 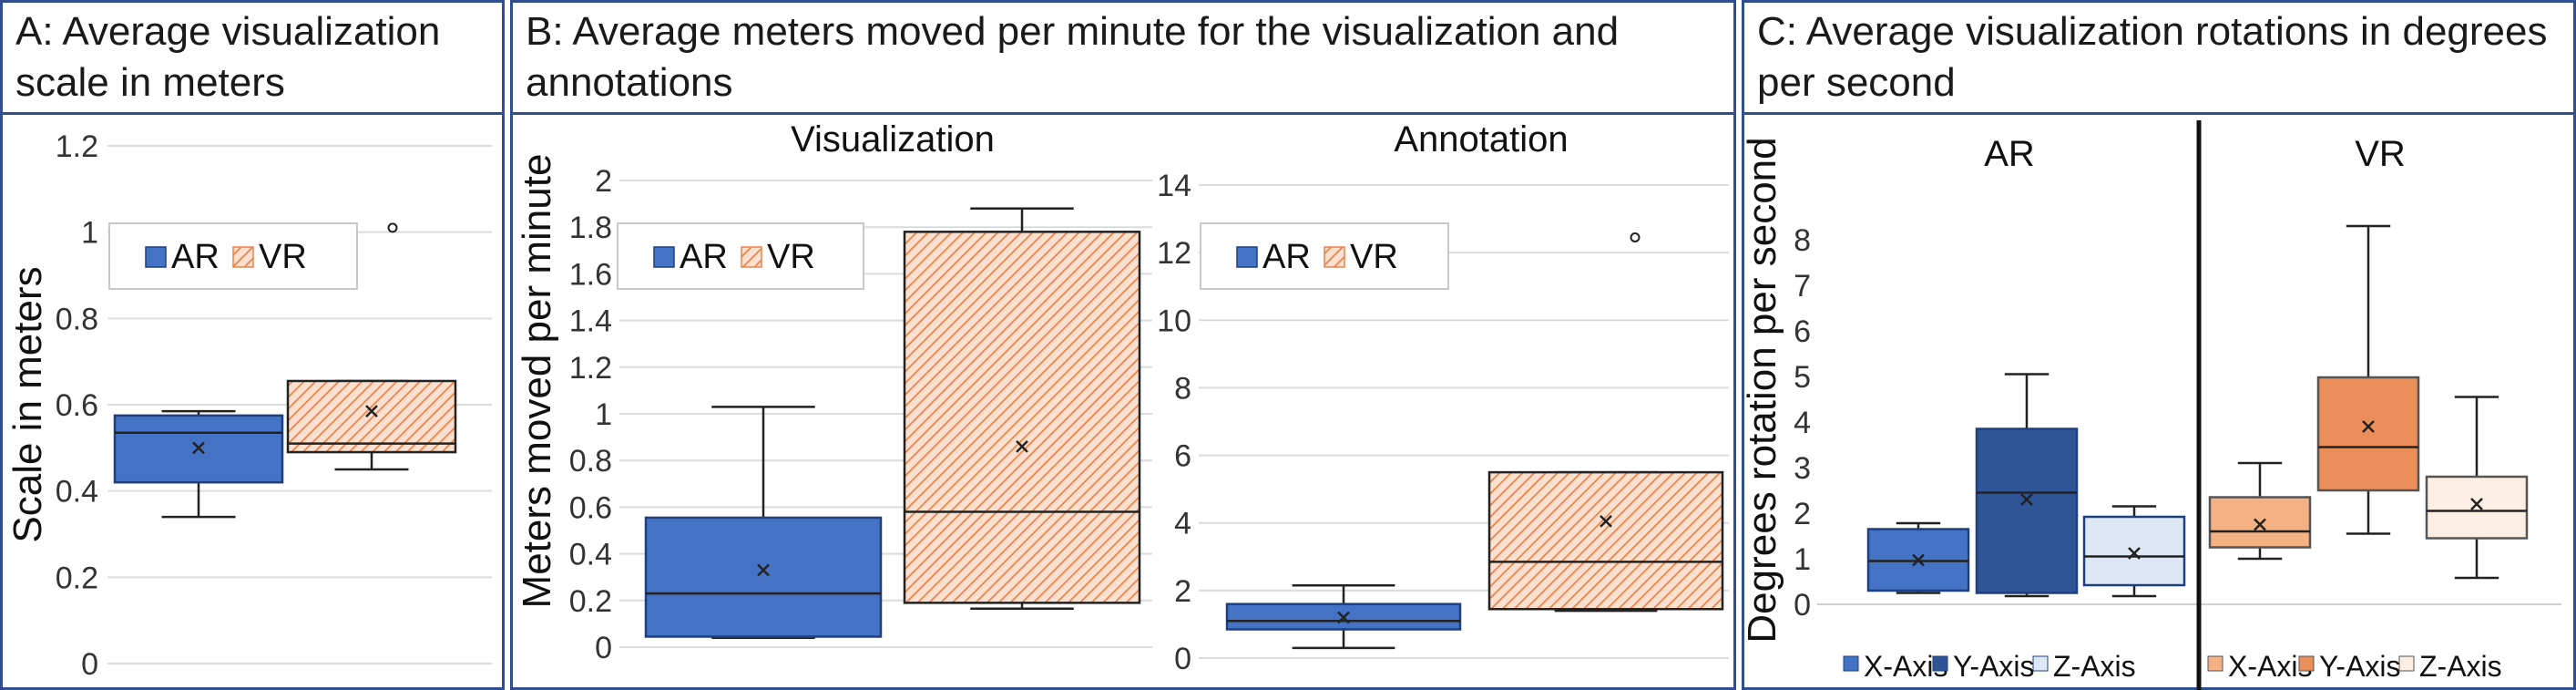 I want to click on chart-b-vis-ytick-label: 0.8, so click(x=590, y=462).